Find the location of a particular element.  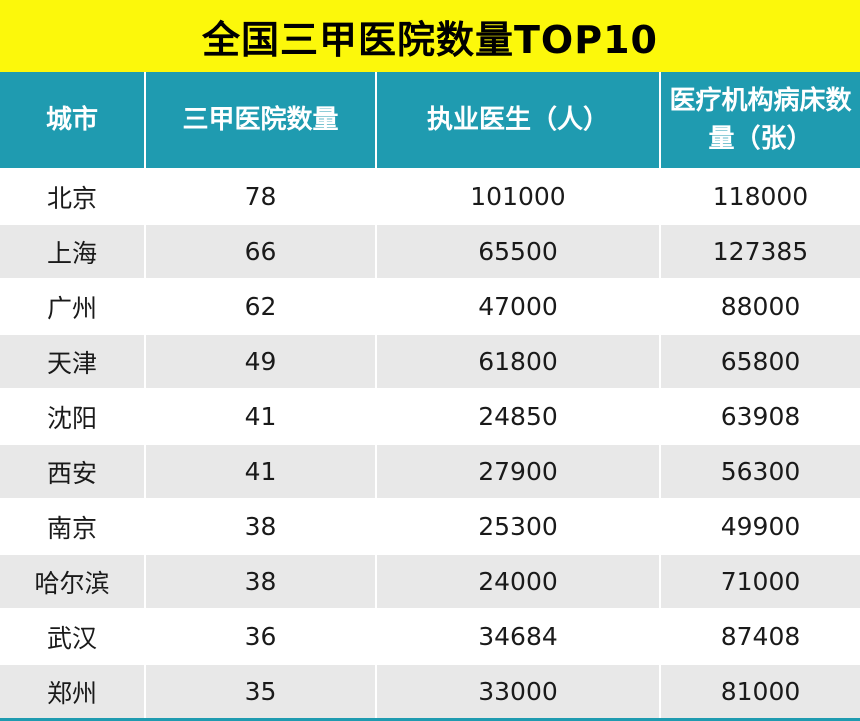

table-row: 西安 41 27900 56300 is located at coordinates (430, 472).